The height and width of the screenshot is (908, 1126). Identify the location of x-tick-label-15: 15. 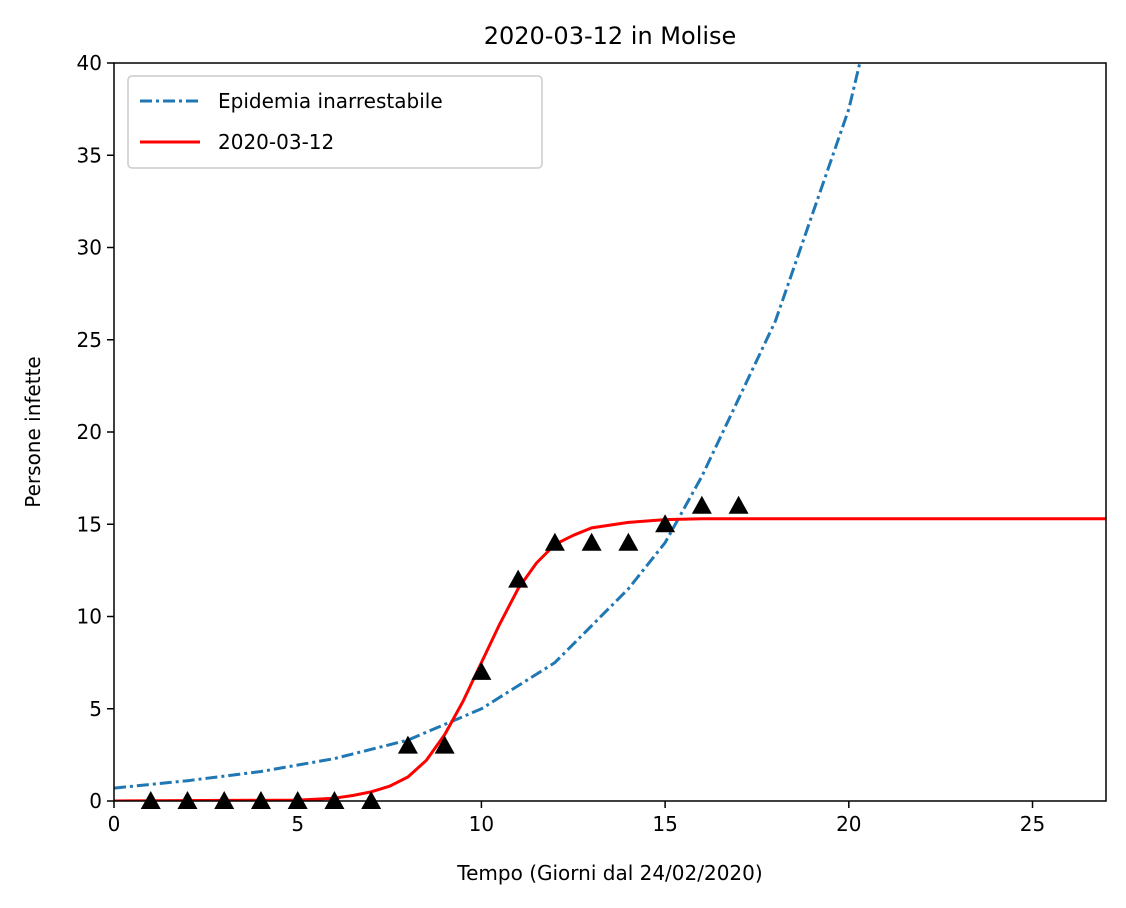
(664, 824).